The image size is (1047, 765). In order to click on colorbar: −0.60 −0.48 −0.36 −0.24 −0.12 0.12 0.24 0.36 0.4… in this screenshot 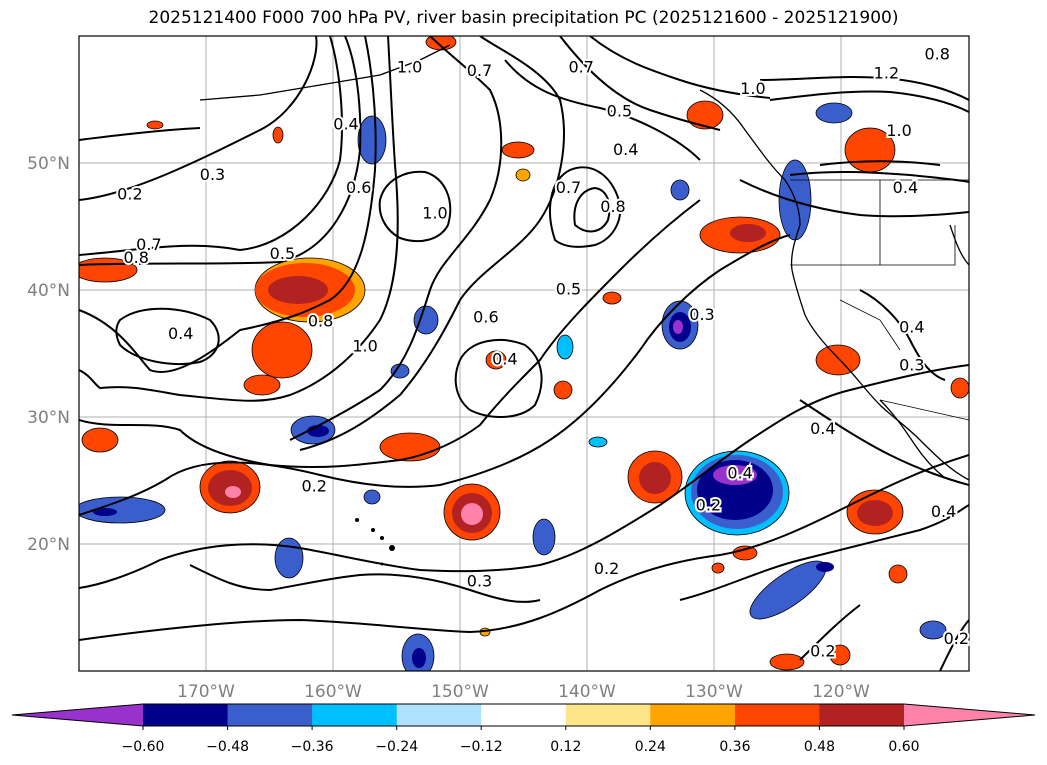, I will do `click(523, 729)`.